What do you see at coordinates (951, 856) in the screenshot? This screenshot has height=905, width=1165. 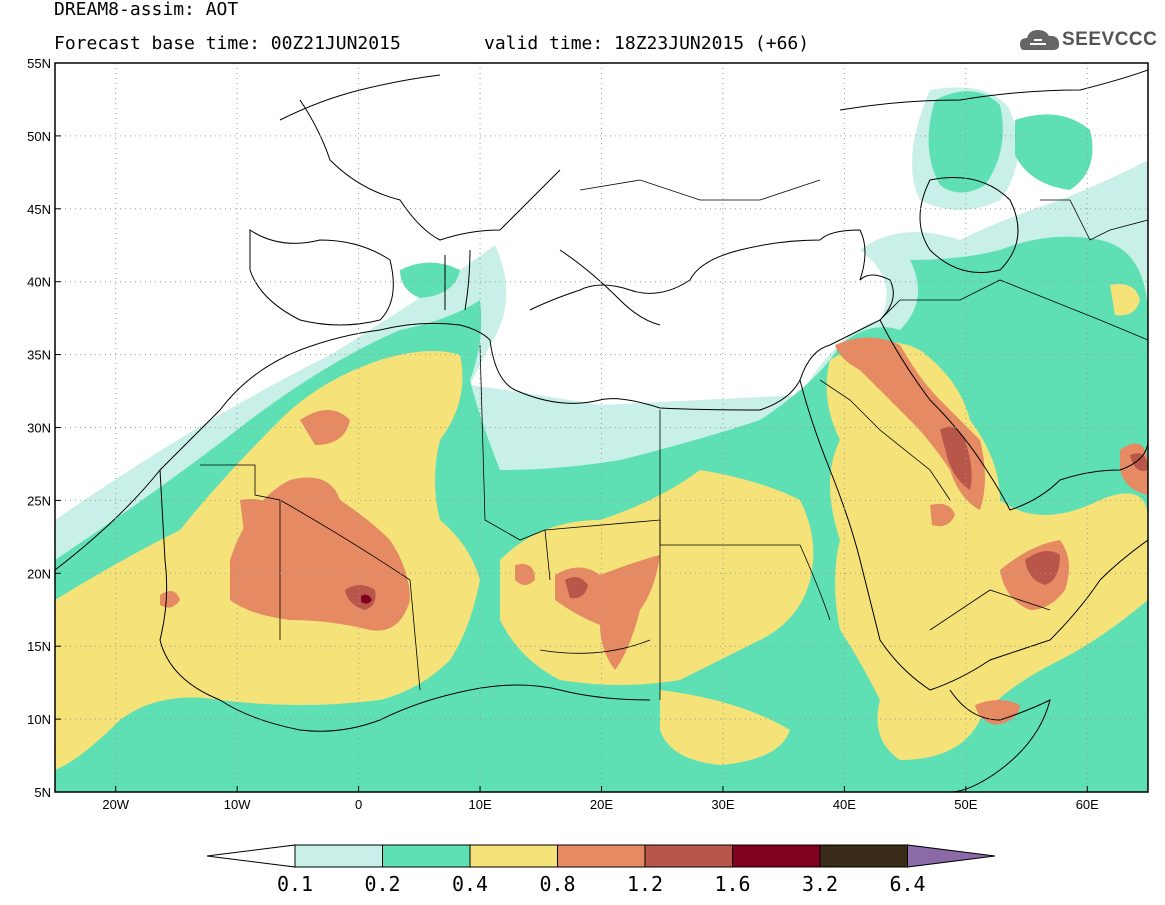 I see `colorbar-high-arrow` at bounding box center [951, 856].